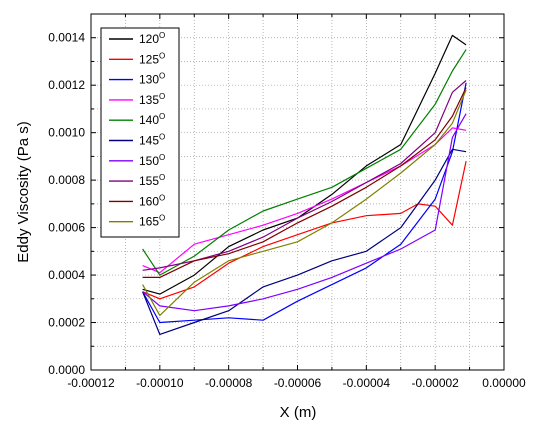  What do you see at coordinates (160, 383) in the screenshot?
I see `x-tick-label: -0.00010` at bounding box center [160, 383].